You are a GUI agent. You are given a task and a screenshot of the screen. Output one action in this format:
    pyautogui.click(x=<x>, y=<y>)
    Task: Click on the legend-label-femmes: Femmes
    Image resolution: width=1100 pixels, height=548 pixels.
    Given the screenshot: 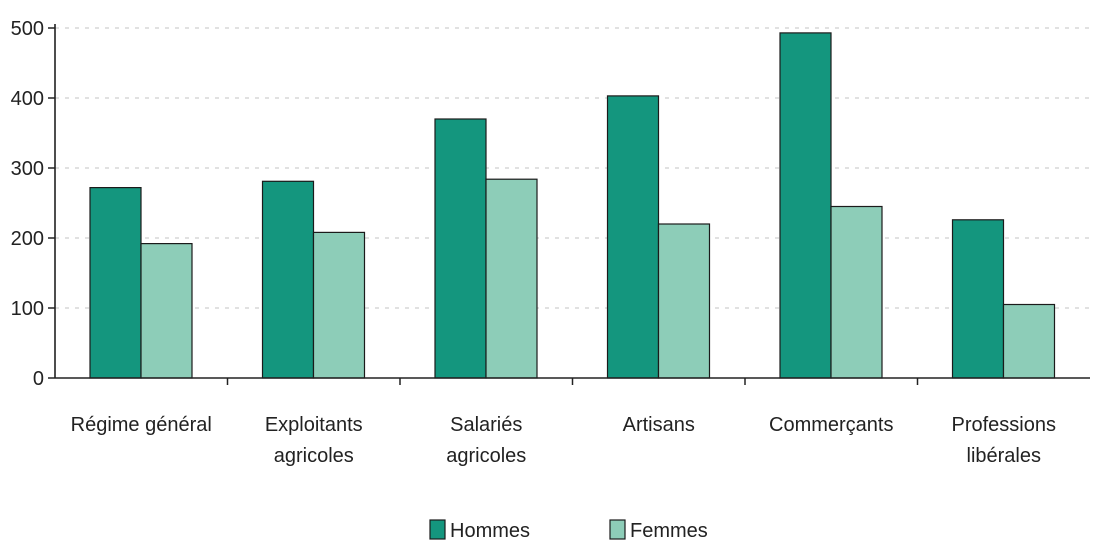 What is the action you would take?
    pyautogui.click(x=669, y=531)
    